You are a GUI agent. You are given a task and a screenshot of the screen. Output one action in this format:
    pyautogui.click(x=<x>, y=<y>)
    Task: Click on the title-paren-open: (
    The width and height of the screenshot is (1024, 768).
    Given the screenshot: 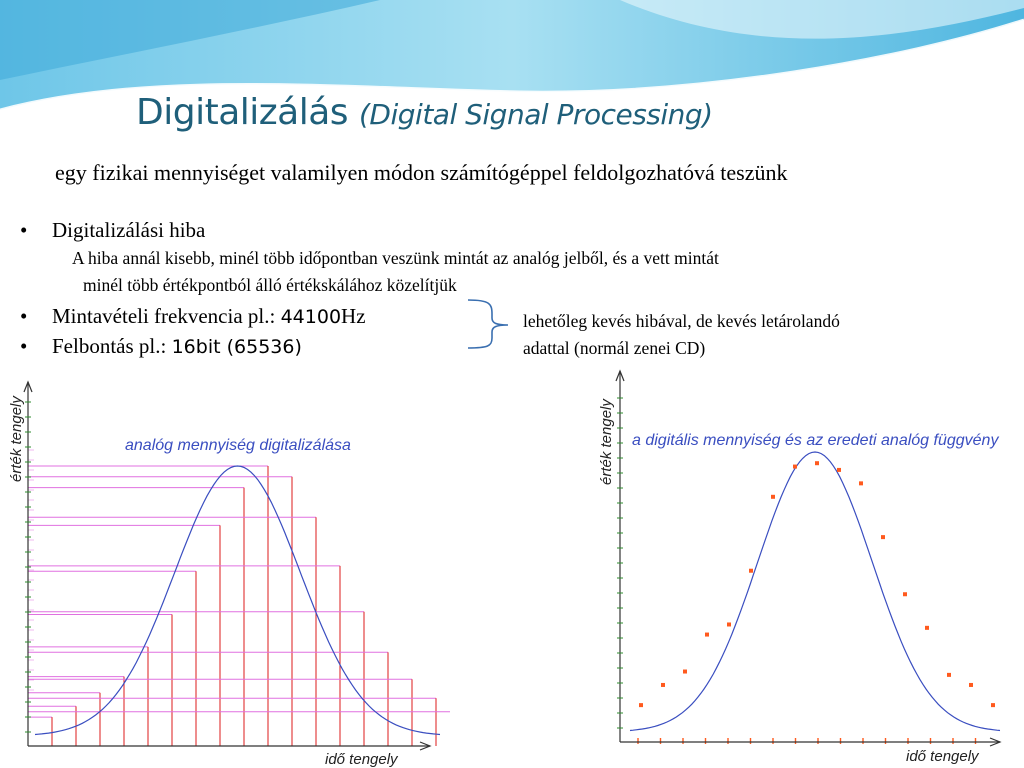 What is the action you would take?
    pyautogui.click(x=364, y=114)
    